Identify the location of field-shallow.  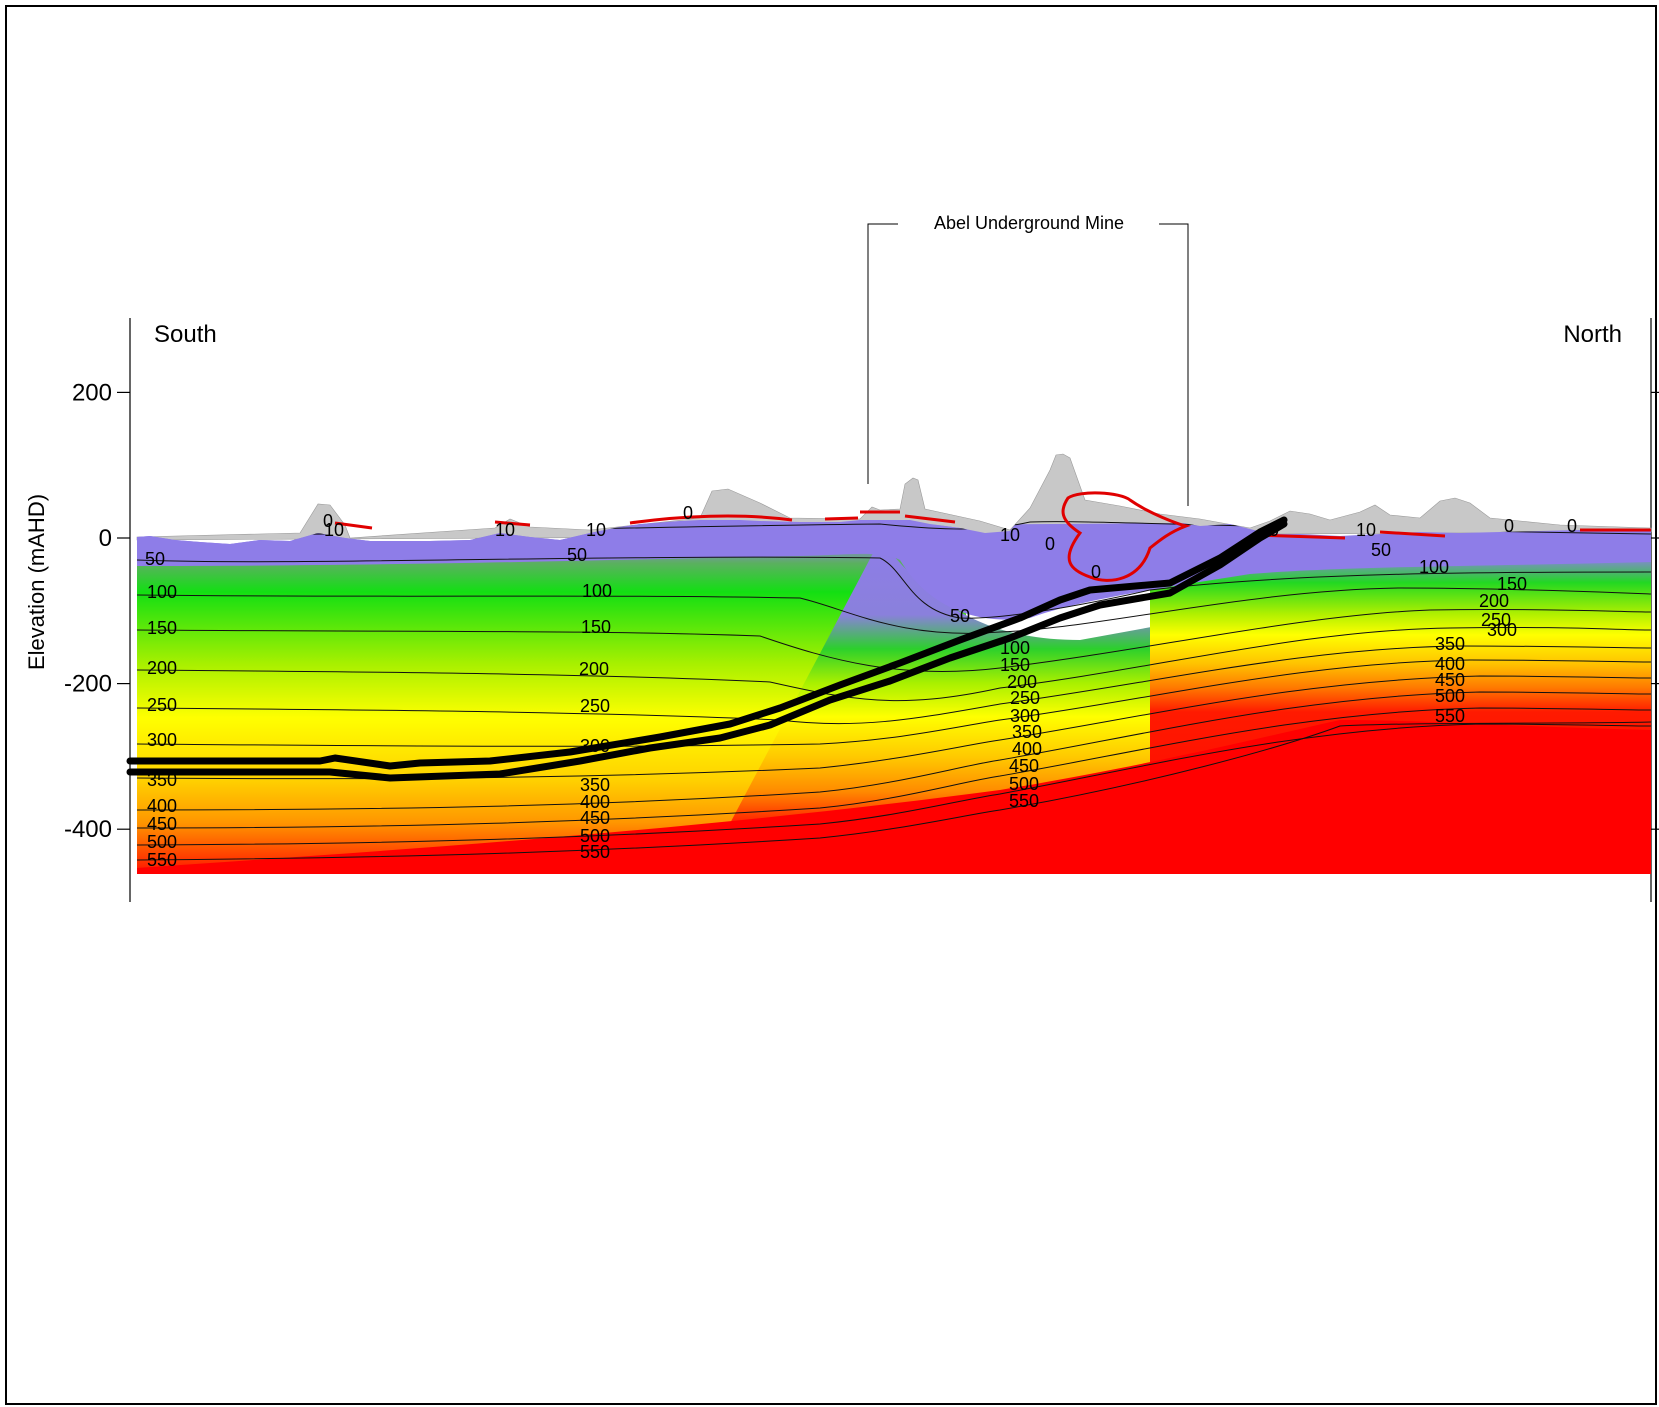
(894, 570).